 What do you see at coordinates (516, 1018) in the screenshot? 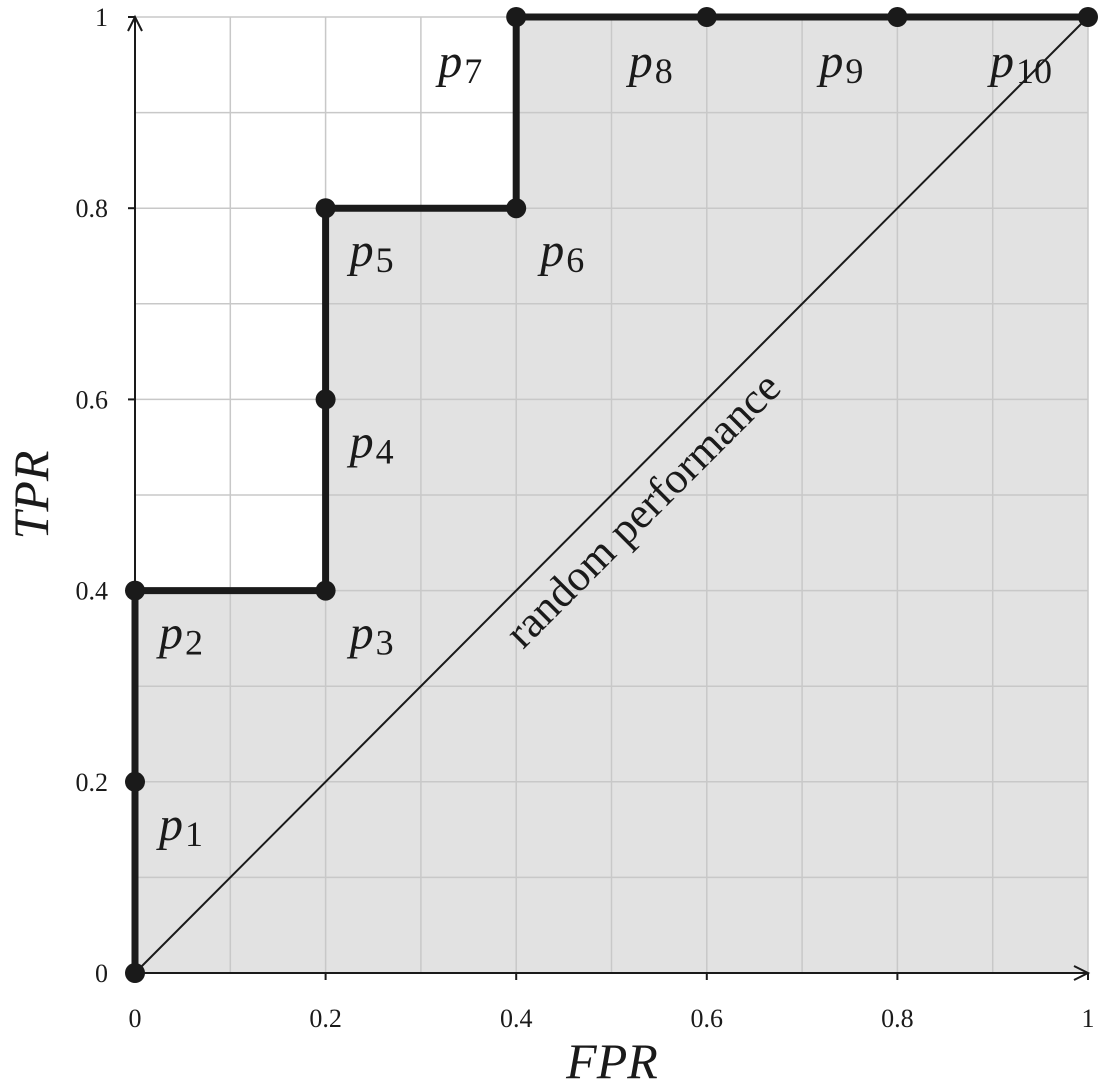
I see `x-tick-label: 0.4` at bounding box center [516, 1018].